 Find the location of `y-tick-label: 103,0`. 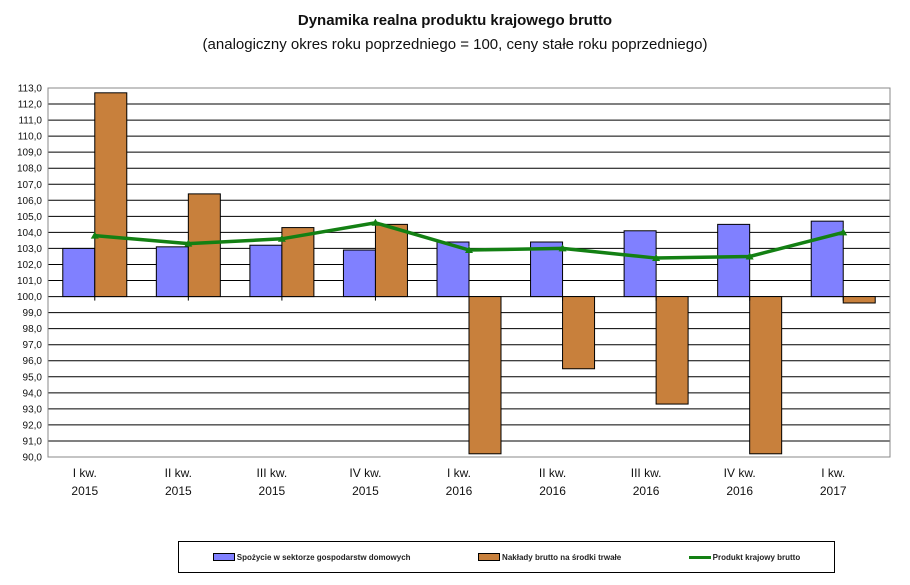

y-tick-label: 103,0 is located at coordinates (29, 249).